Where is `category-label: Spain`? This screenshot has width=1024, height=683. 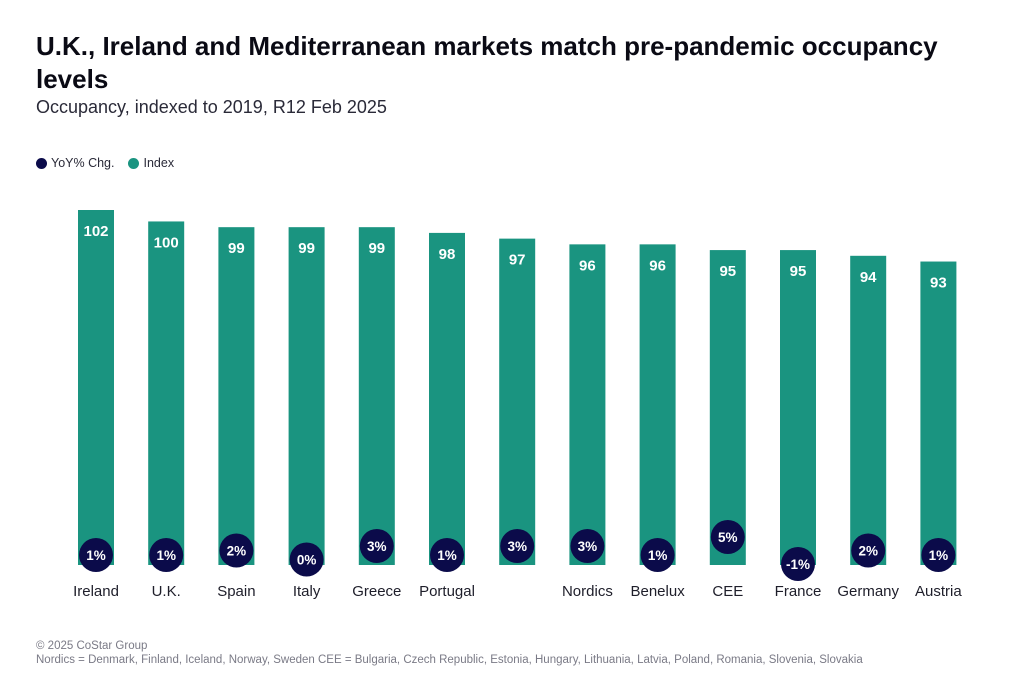
category-label: Spain is located at coordinates (236, 591).